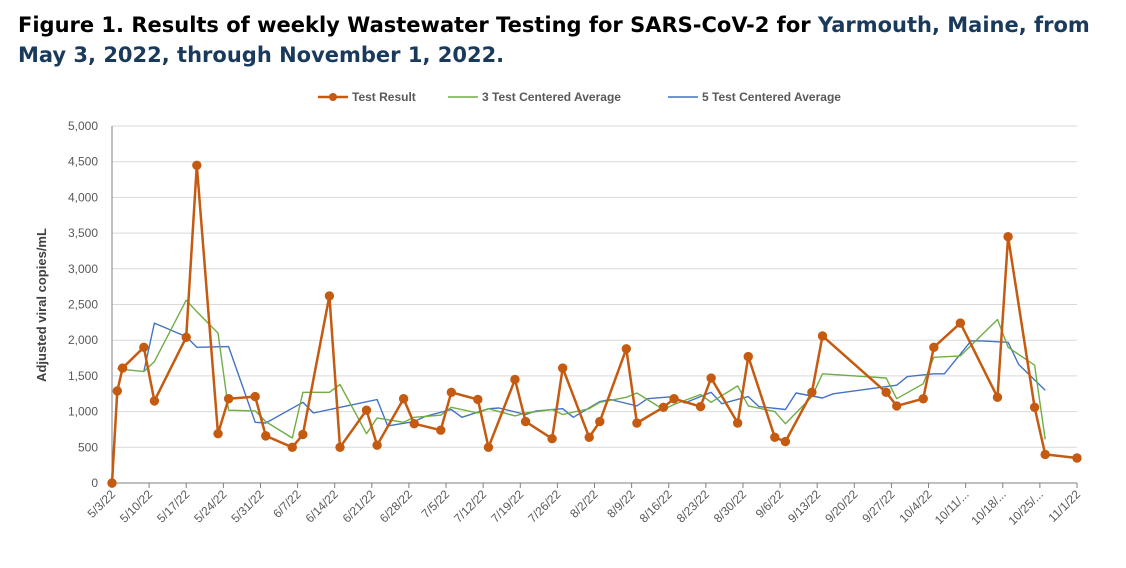 The height and width of the screenshot is (568, 1126). What do you see at coordinates (656, 506) in the screenshot?
I see `x-tick-label: 8/16/22` at bounding box center [656, 506].